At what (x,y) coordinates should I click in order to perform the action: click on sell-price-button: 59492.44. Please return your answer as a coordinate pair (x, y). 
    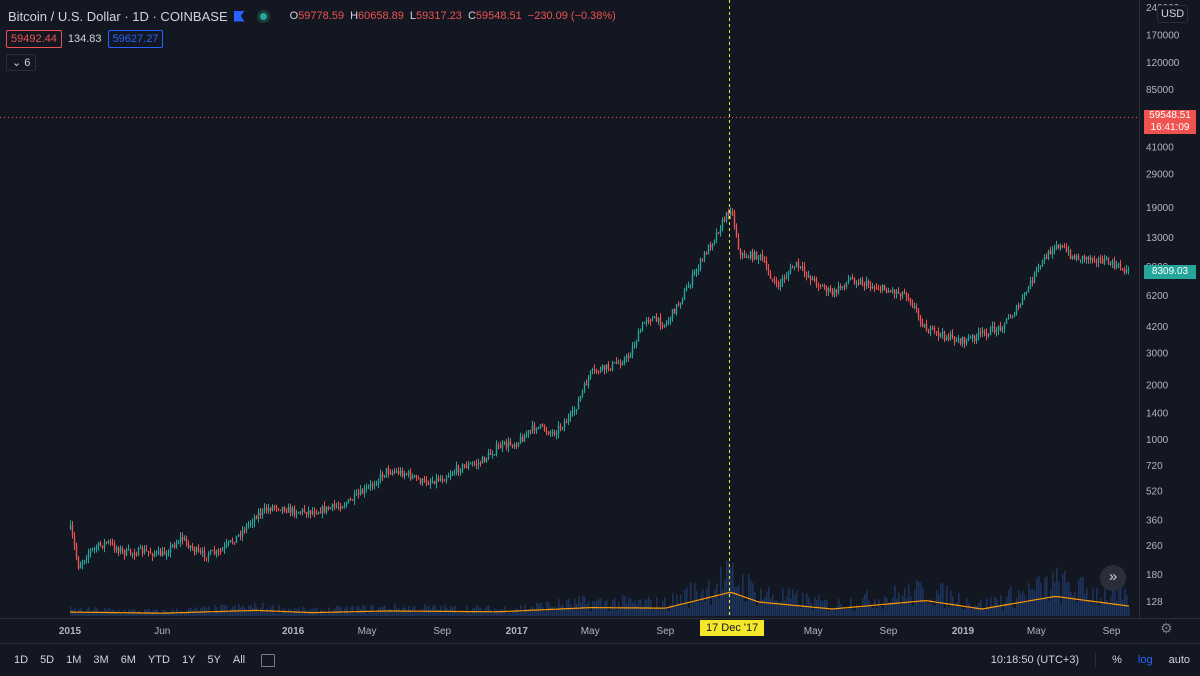
    Looking at the image, I should click on (34, 39).